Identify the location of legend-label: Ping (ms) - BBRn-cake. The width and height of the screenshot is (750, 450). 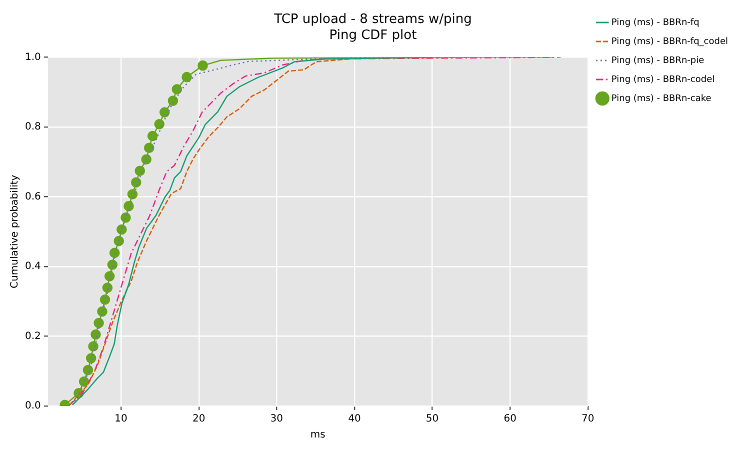
(661, 99).